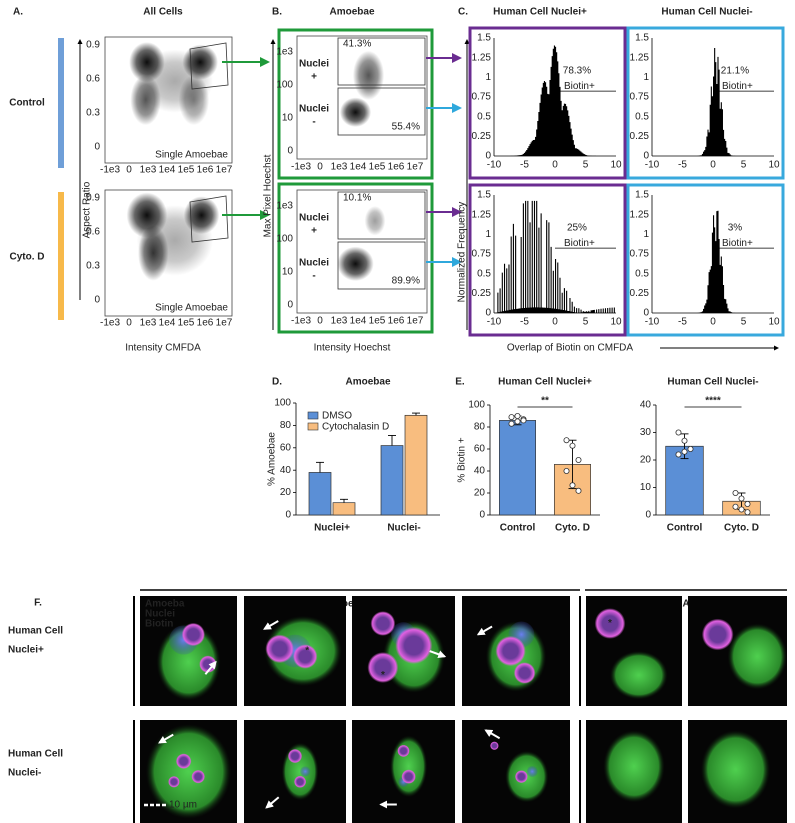  I want to click on label: Human Cell Nuclei+, so click(545, 382).